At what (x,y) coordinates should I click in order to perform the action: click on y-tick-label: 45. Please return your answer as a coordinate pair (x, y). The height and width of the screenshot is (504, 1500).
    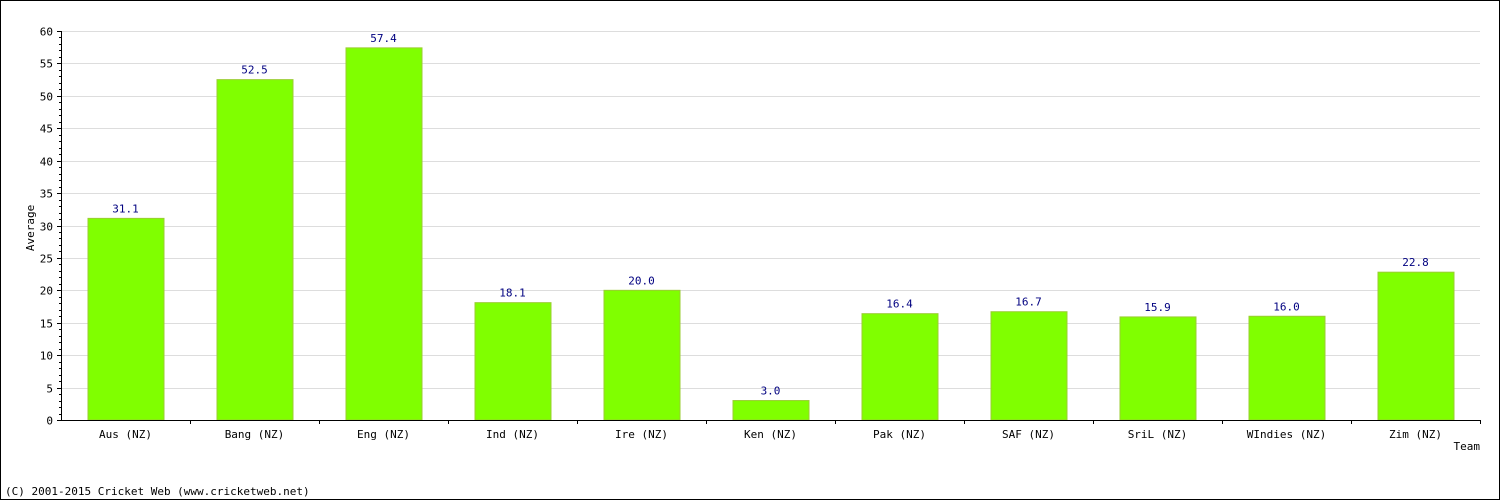
    Looking at the image, I should click on (46, 129).